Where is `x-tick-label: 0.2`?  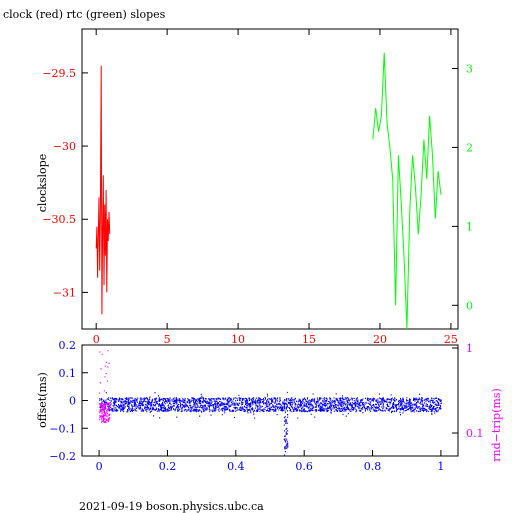
x-tick-label: 0.2 is located at coordinates (168, 466).